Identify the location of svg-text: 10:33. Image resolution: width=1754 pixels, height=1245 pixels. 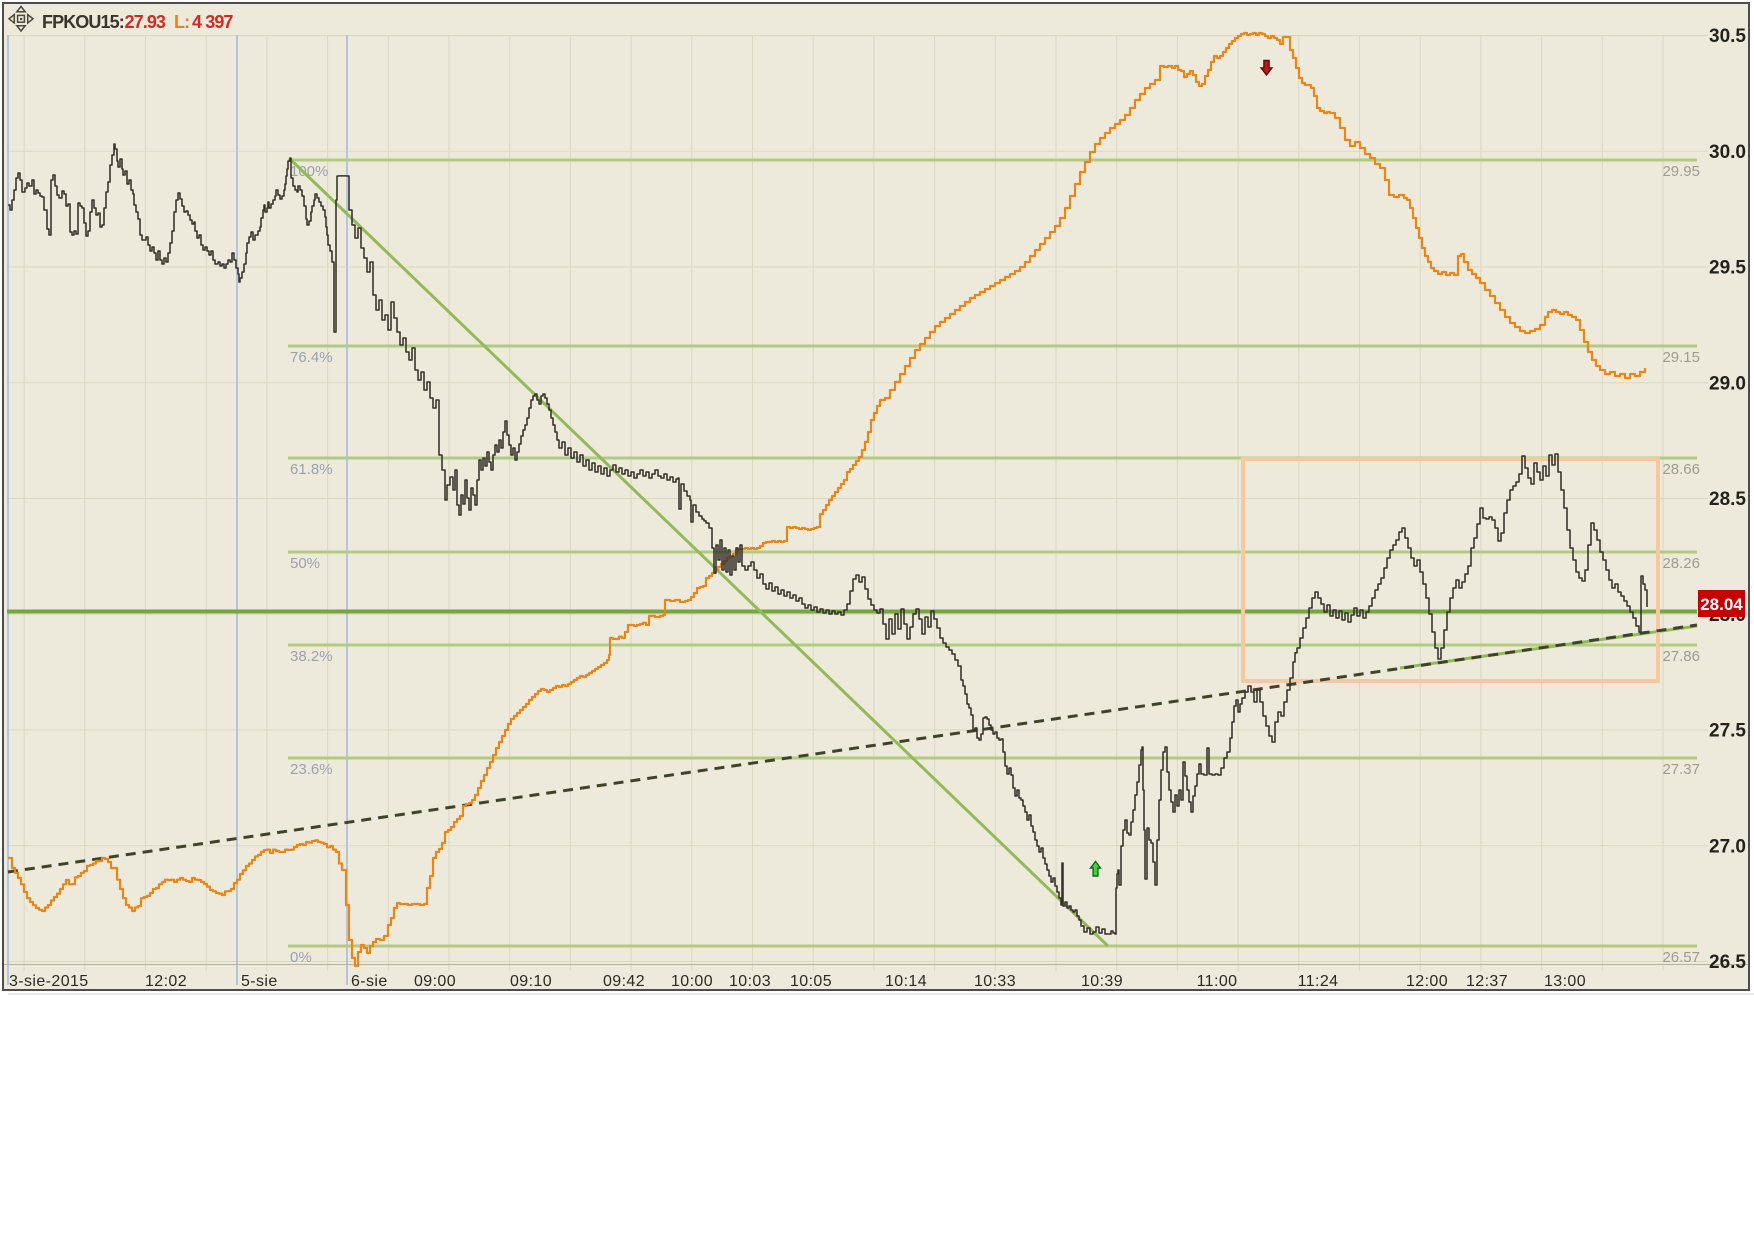
(995, 981).